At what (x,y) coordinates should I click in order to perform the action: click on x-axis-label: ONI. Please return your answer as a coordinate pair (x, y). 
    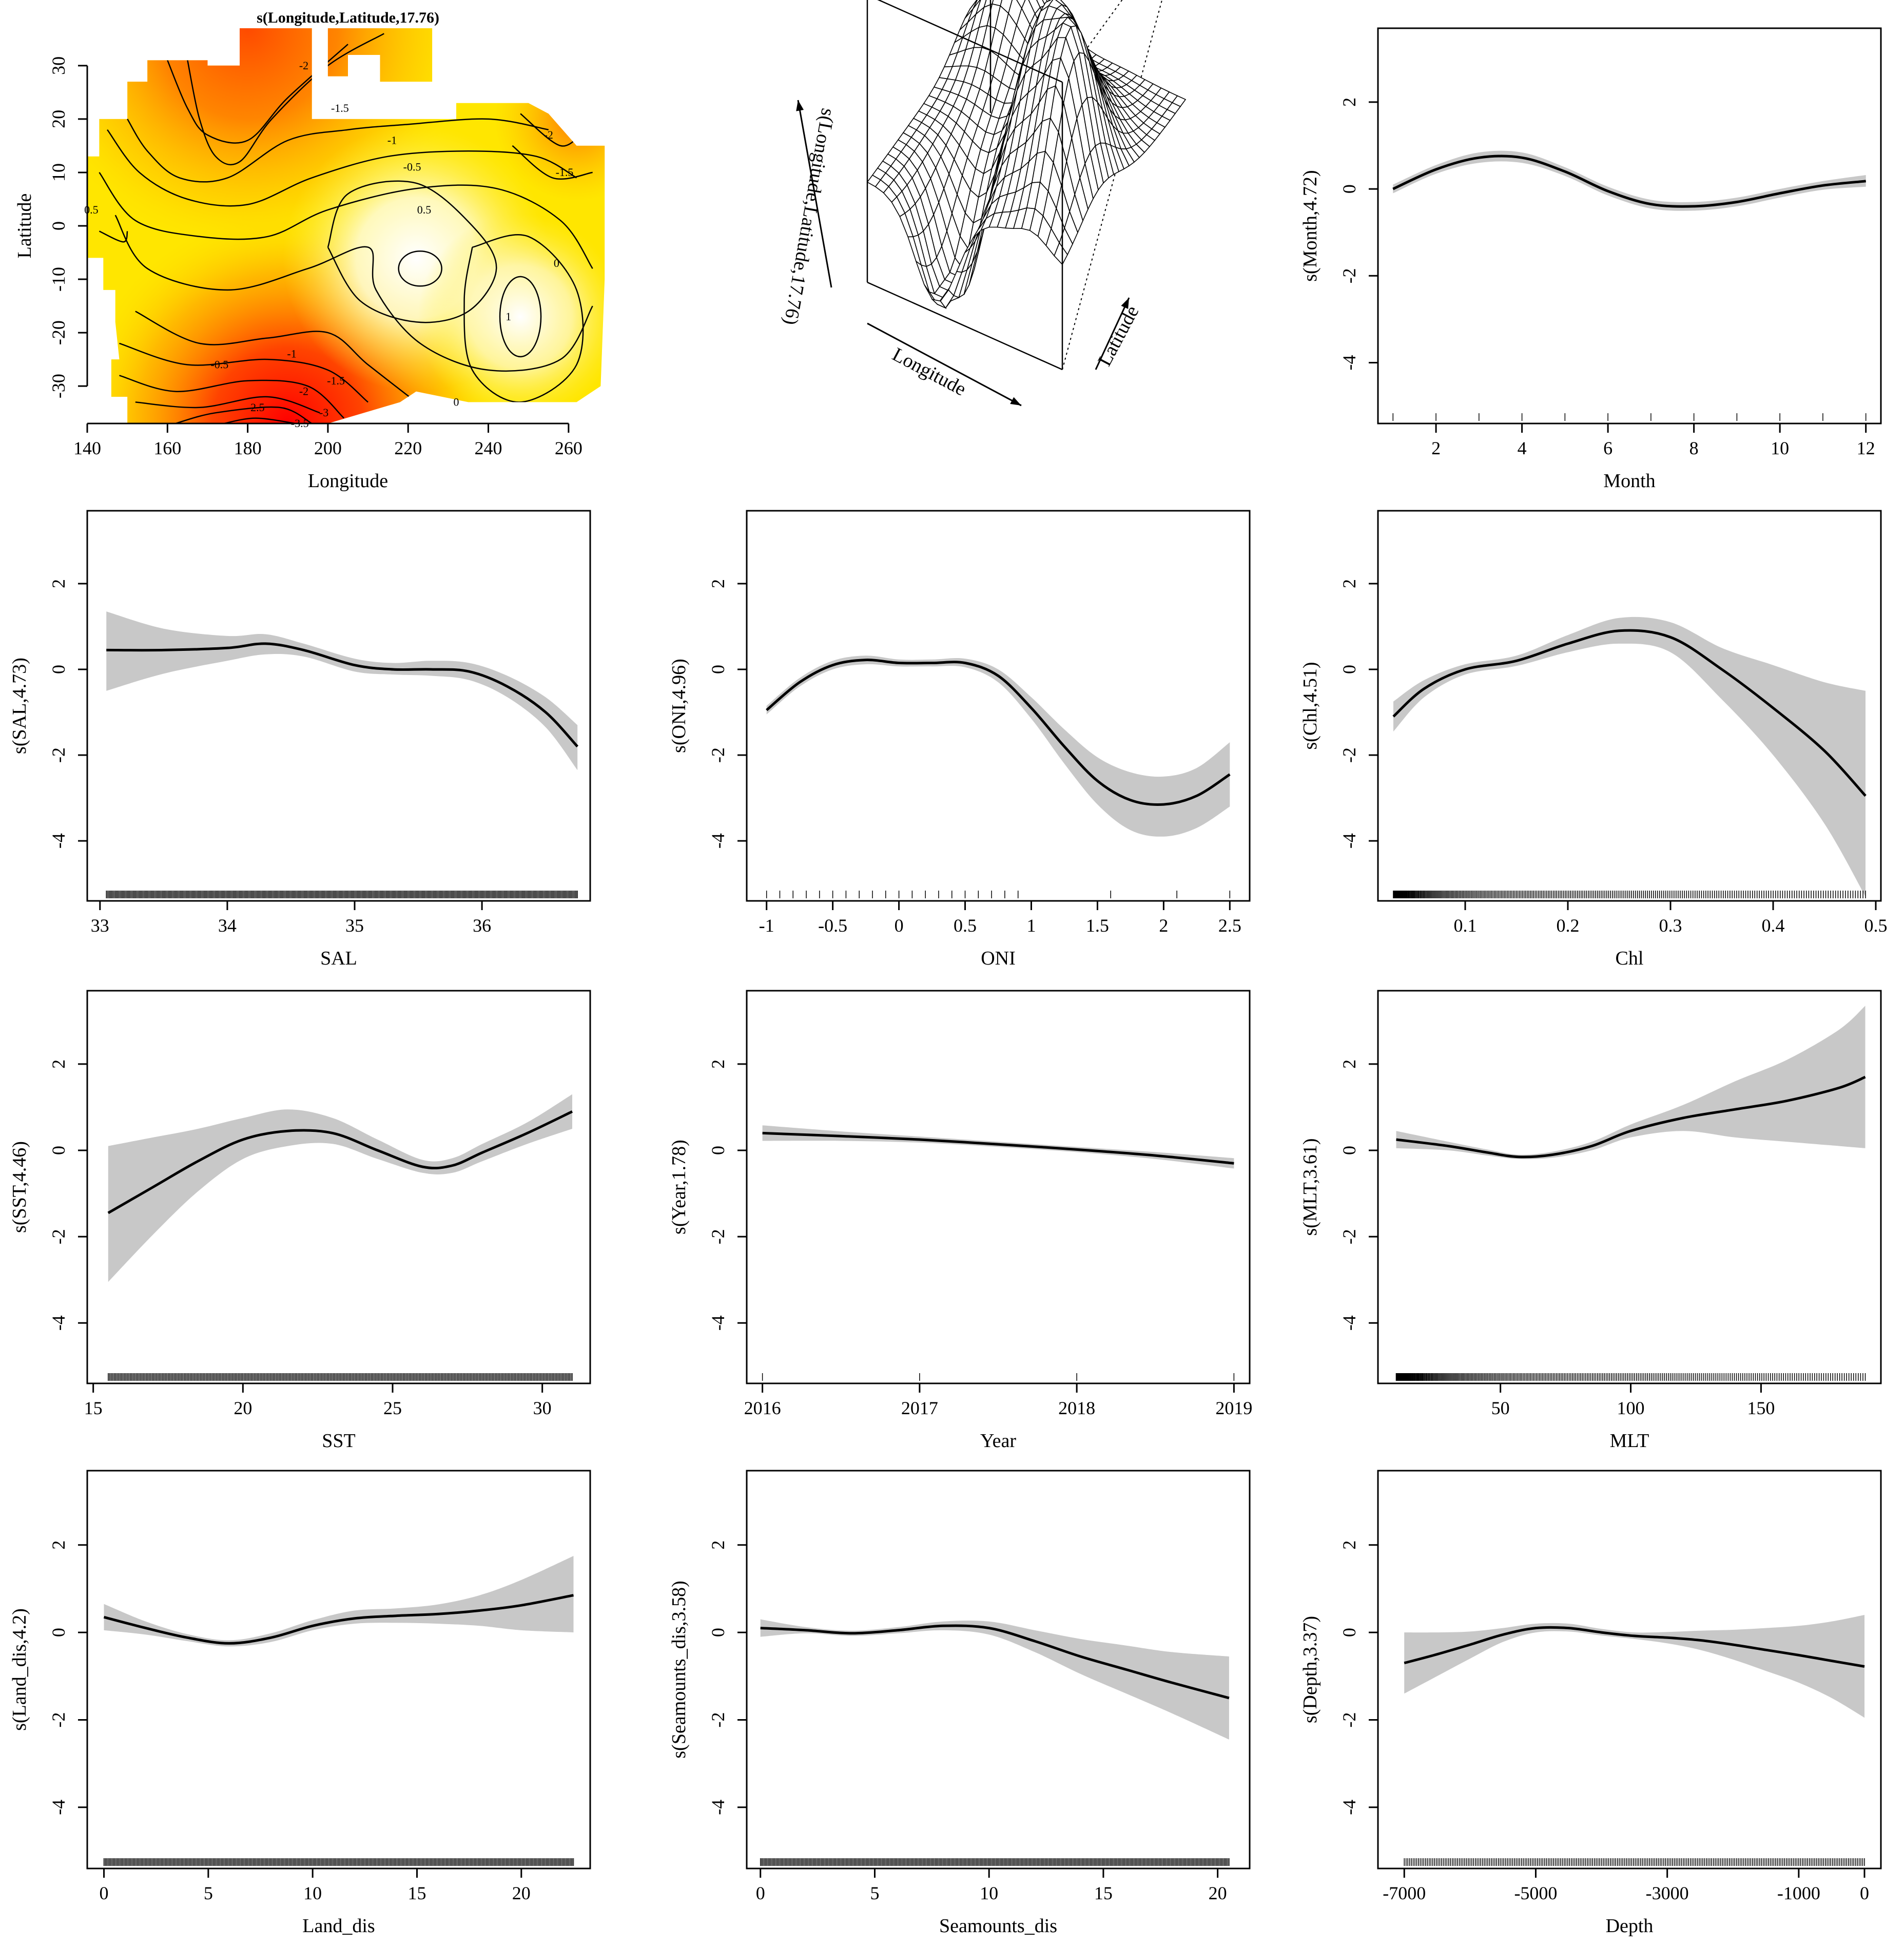
    Looking at the image, I should click on (998, 958).